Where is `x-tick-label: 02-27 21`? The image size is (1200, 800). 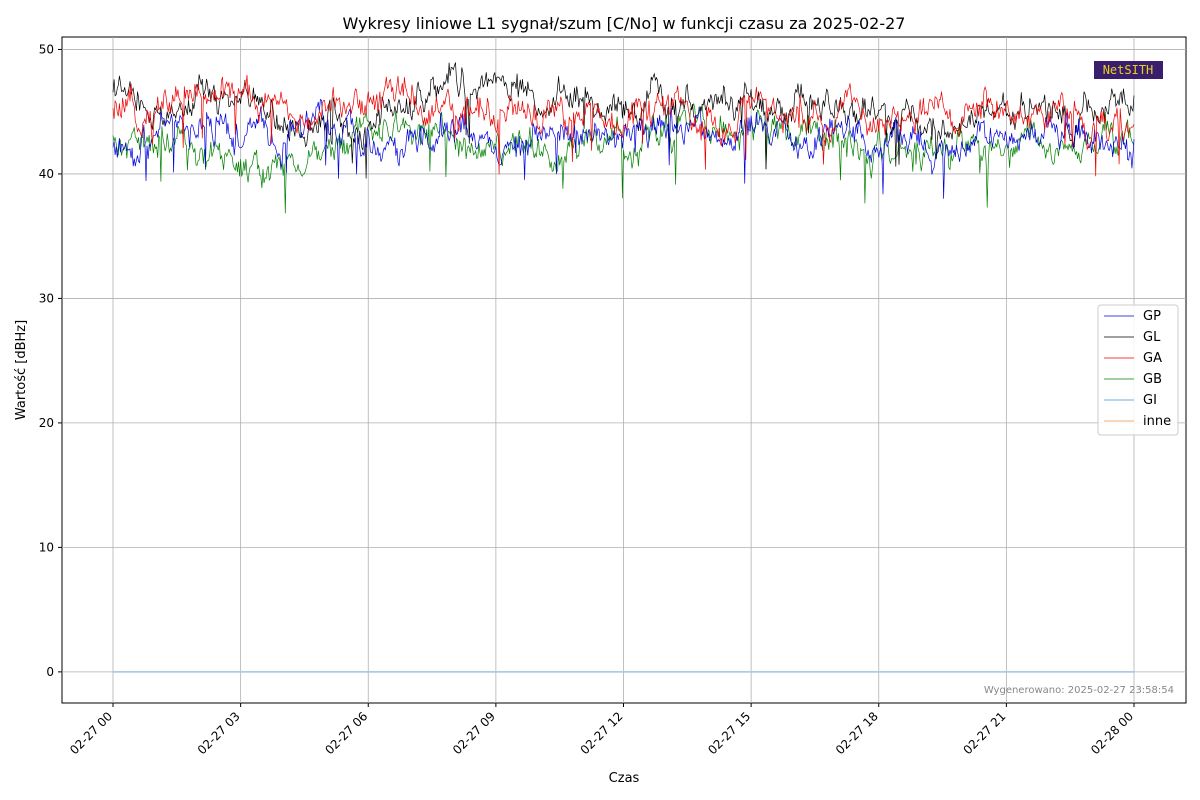
x-tick-label: 02-27 21 is located at coordinates (984, 733).